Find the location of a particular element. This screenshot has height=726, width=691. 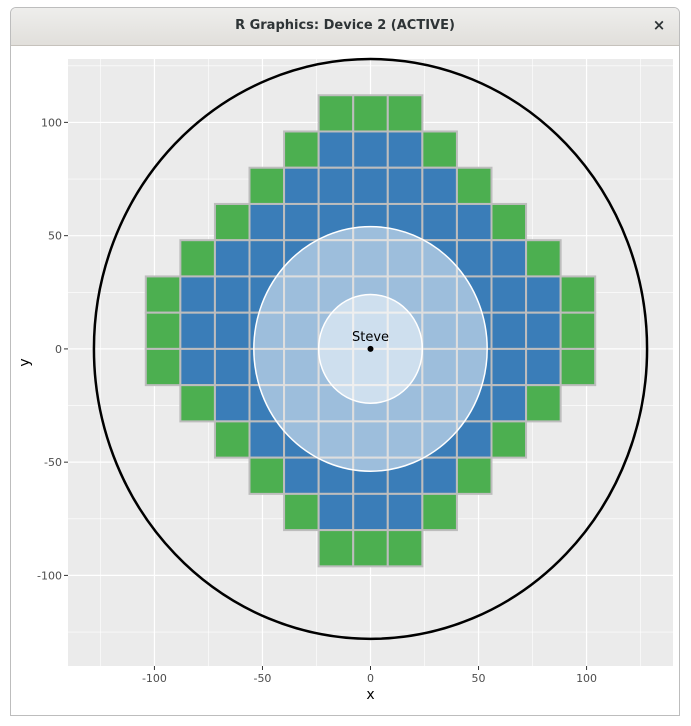

y-tick-label: 100 is located at coordinates (51, 122).